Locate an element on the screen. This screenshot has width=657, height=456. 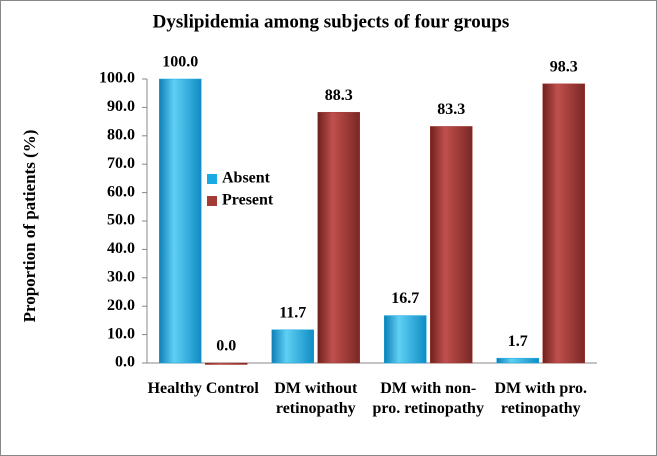
data-label: 11.7 is located at coordinates (292, 312).